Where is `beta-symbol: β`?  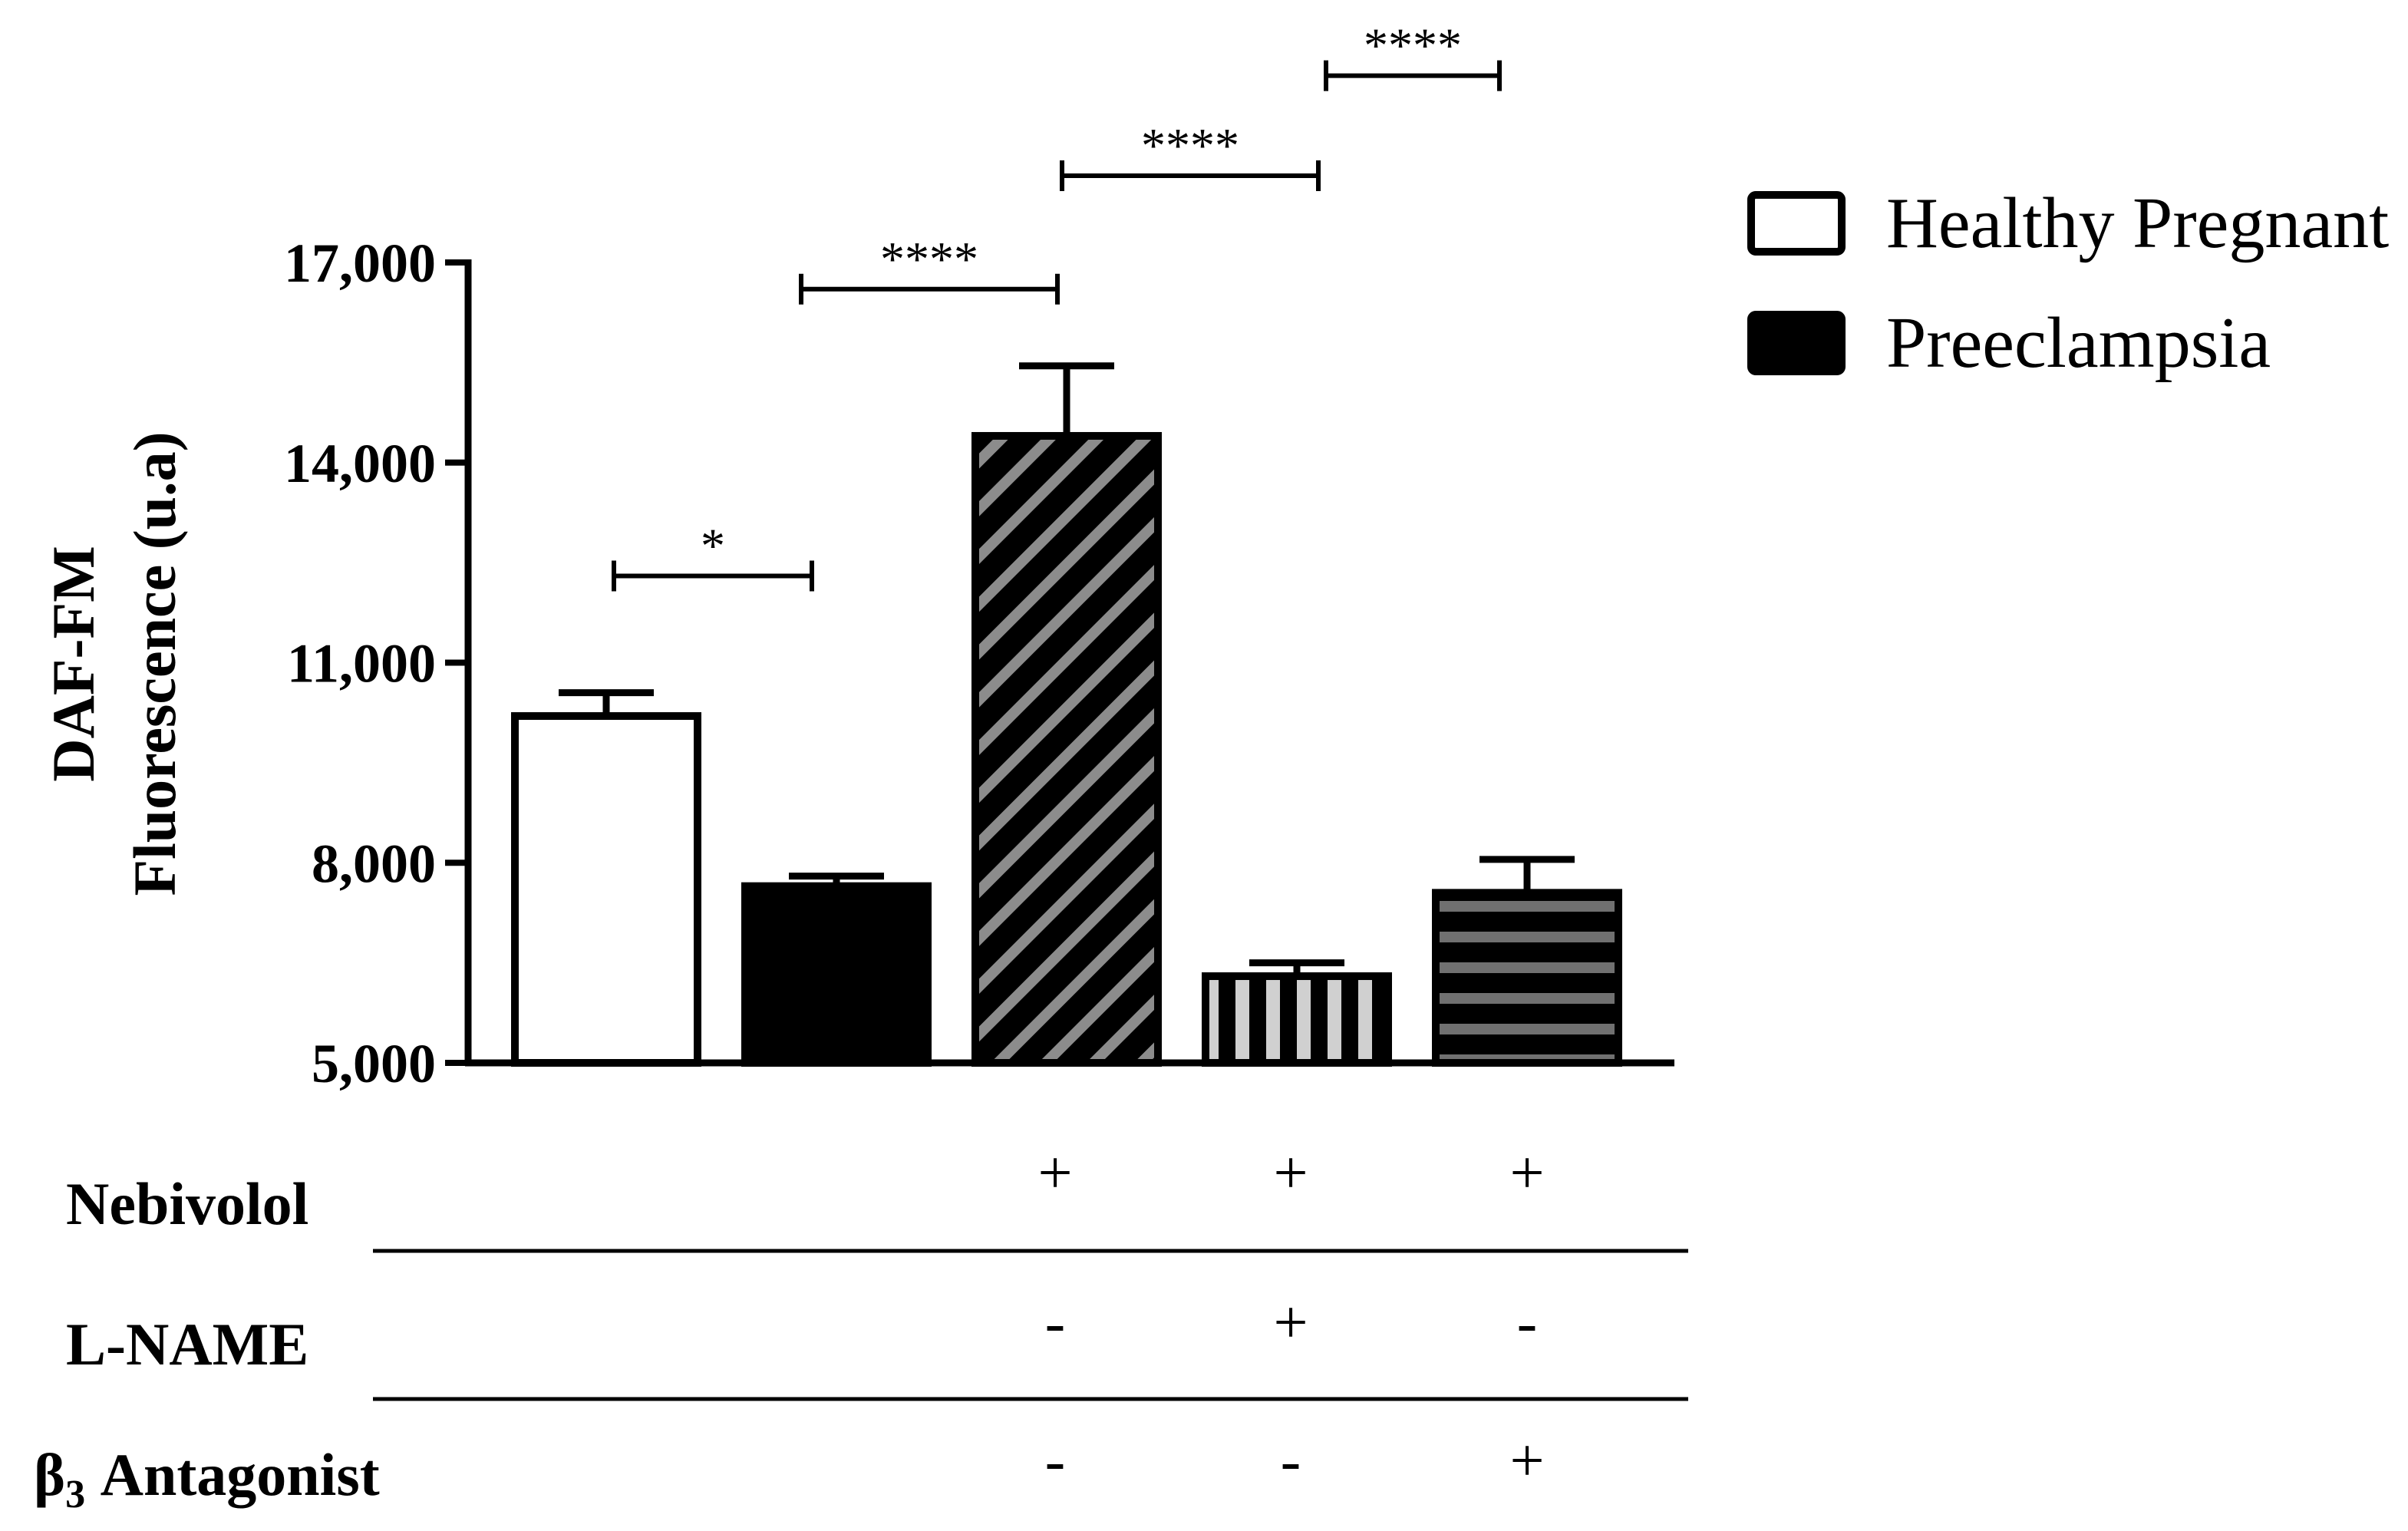 beta-symbol: β is located at coordinates (49, 1474).